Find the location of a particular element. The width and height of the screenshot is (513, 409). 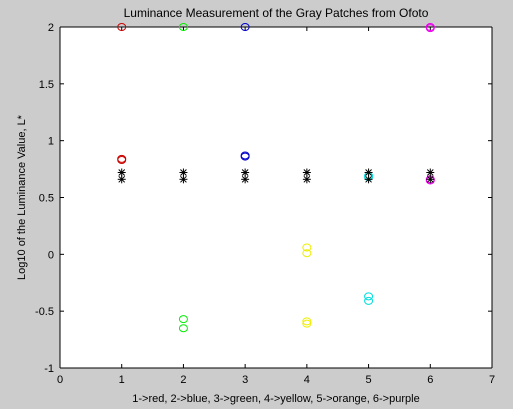

y-tick-label: 1 is located at coordinates (51, 142).